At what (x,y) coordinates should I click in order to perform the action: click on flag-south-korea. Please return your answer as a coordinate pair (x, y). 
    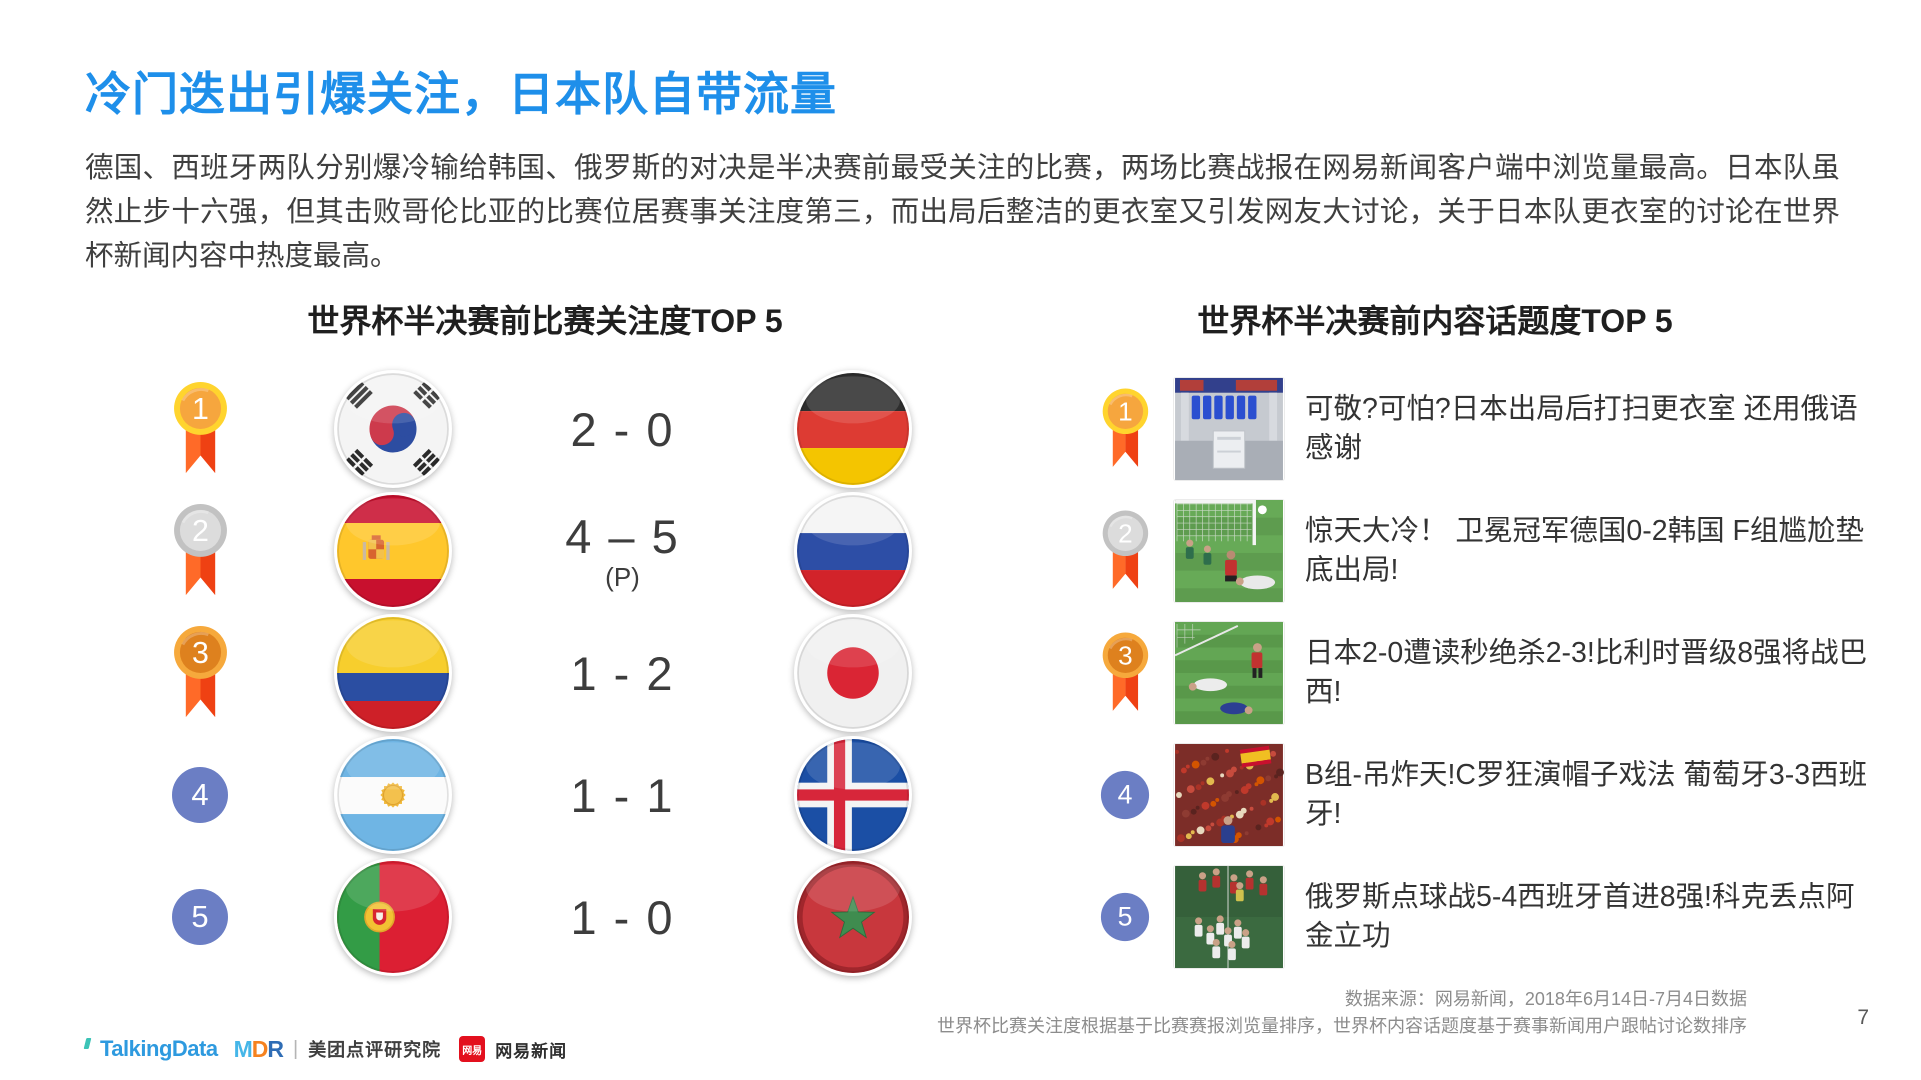
    Looking at the image, I should click on (392, 429).